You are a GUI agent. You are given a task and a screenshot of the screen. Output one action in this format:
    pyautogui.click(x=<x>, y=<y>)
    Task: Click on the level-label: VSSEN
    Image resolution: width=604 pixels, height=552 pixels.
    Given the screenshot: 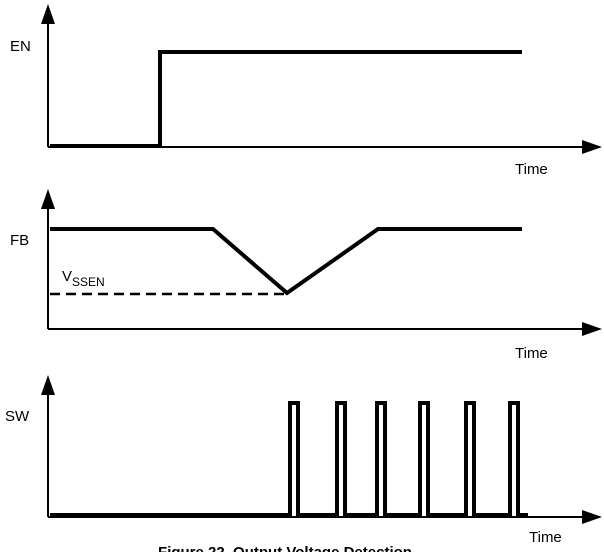 What is the action you would take?
    pyautogui.click(x=83, y=278)
    